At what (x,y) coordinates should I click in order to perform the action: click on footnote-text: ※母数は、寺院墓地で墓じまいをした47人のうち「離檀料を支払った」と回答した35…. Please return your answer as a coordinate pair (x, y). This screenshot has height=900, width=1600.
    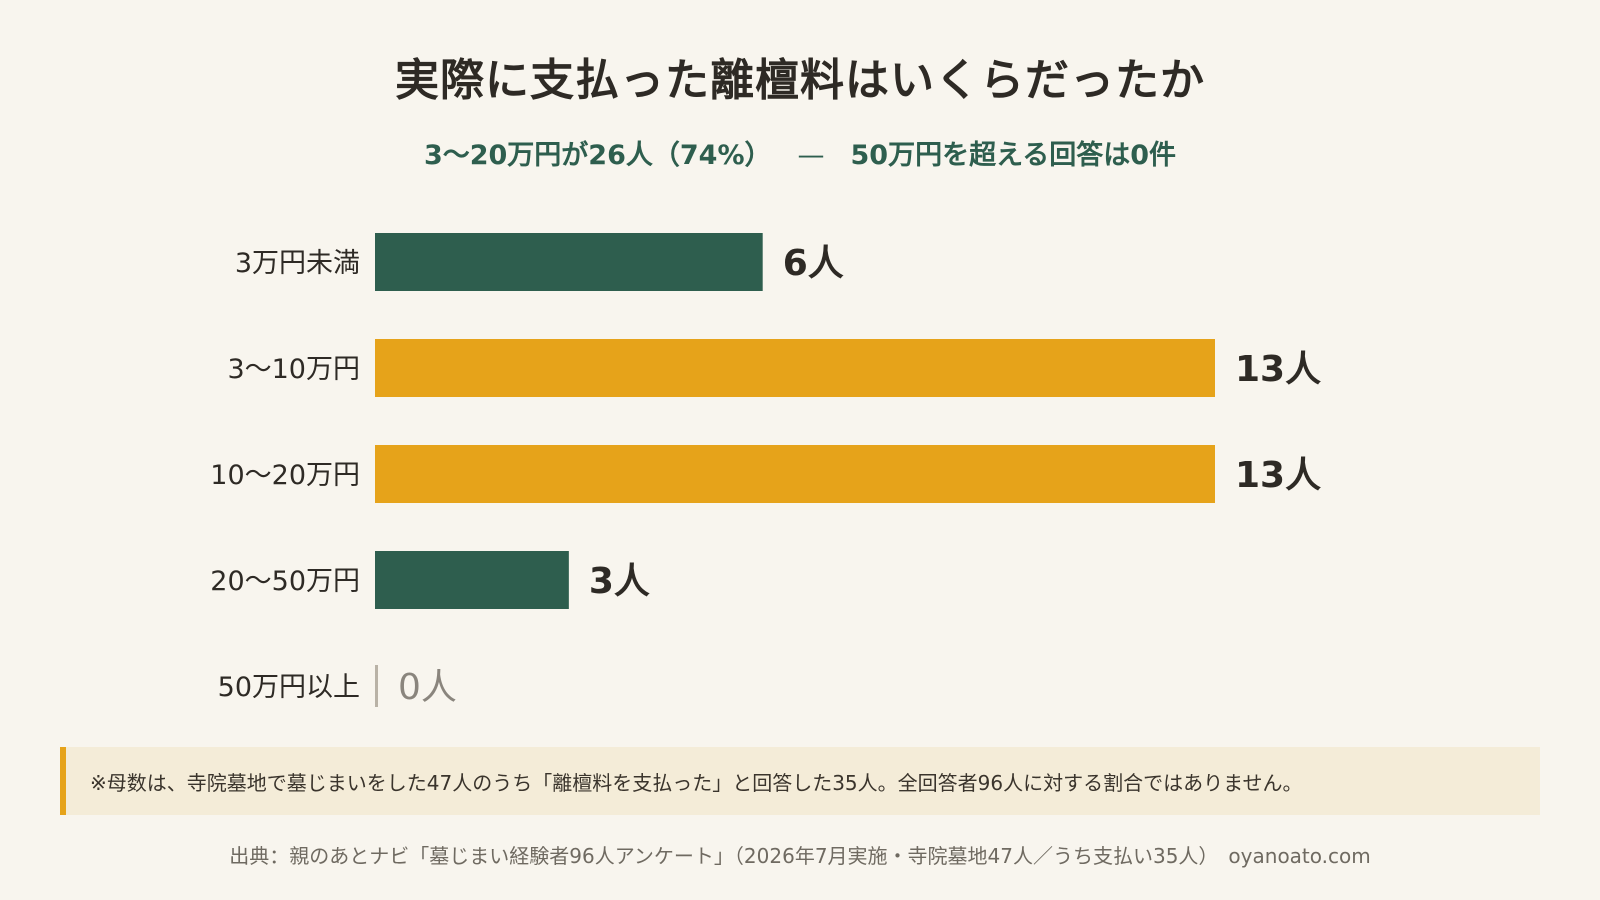
    Looking at the image, I should click on (696, 782).